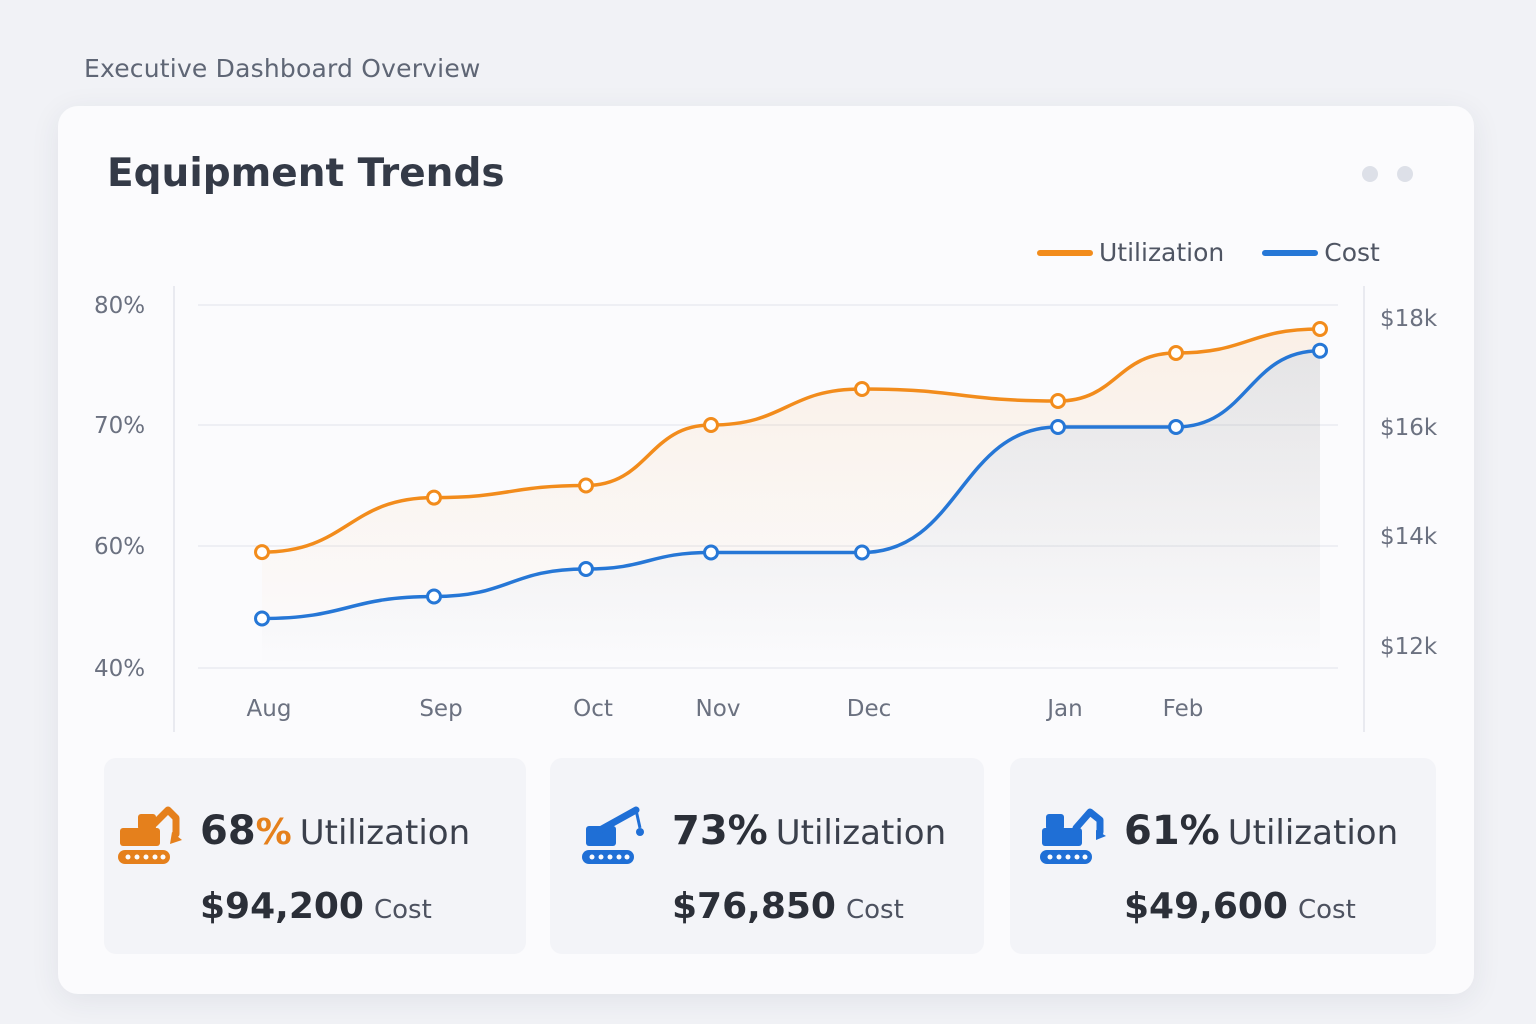 The image size is (1536, 1024). What do you see at coordinates (1065, 252) in the screenshot?
I see `legend-swatch-utilization` at bounding box center [1065, 252].